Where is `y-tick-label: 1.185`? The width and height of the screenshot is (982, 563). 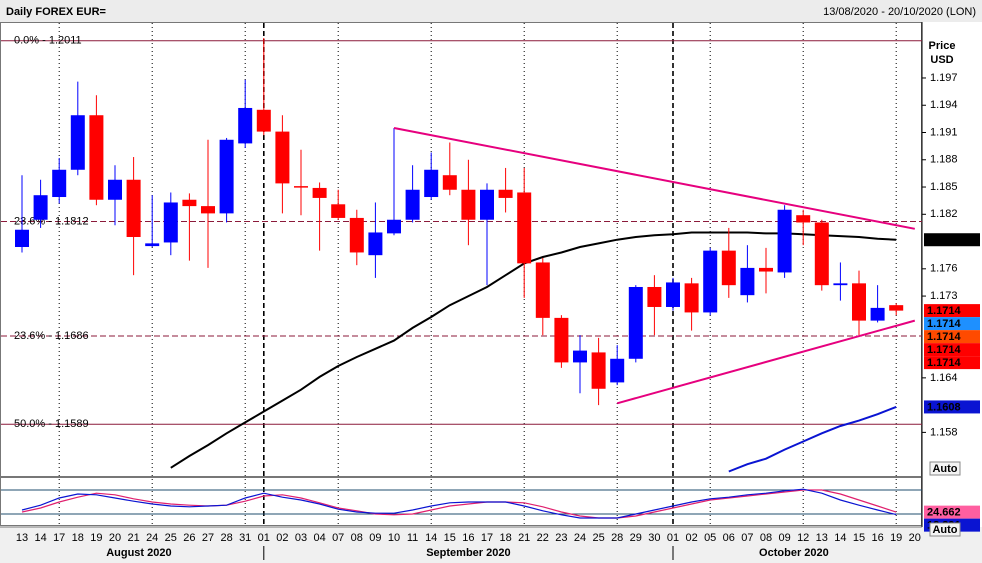
y-tick-label: 1.185 is located at coordinates (944, 187).